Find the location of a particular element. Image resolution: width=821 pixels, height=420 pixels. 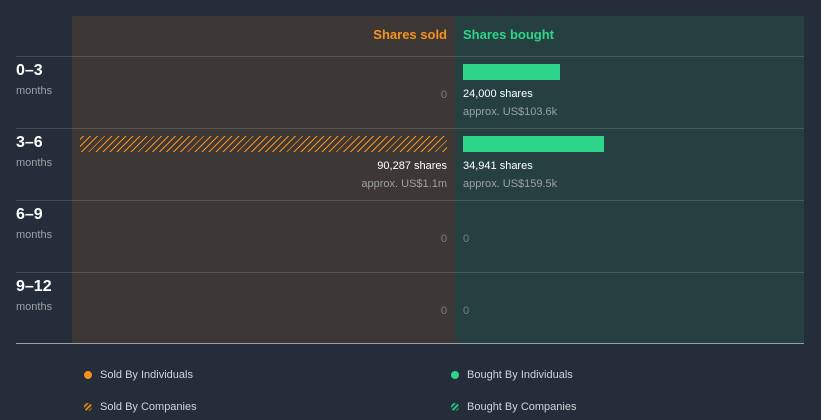

legend-label: Sold By Individuals is located at coordinates (146, 375).